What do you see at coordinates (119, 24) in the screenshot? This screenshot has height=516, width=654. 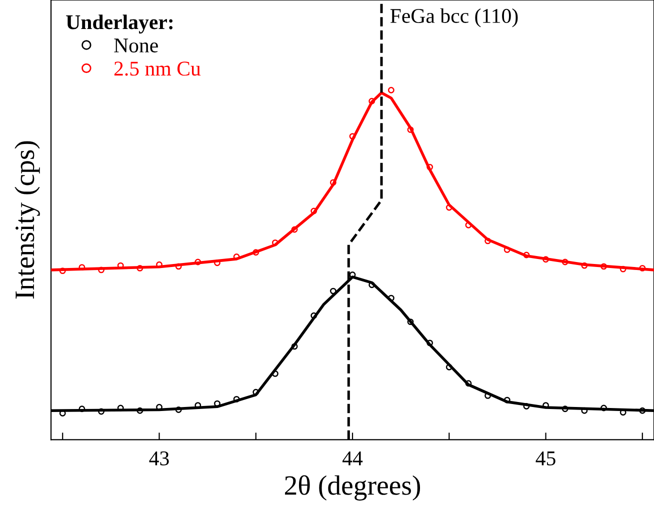 I see `legend-title: Underlayer:` at bounding box center [119, 24].